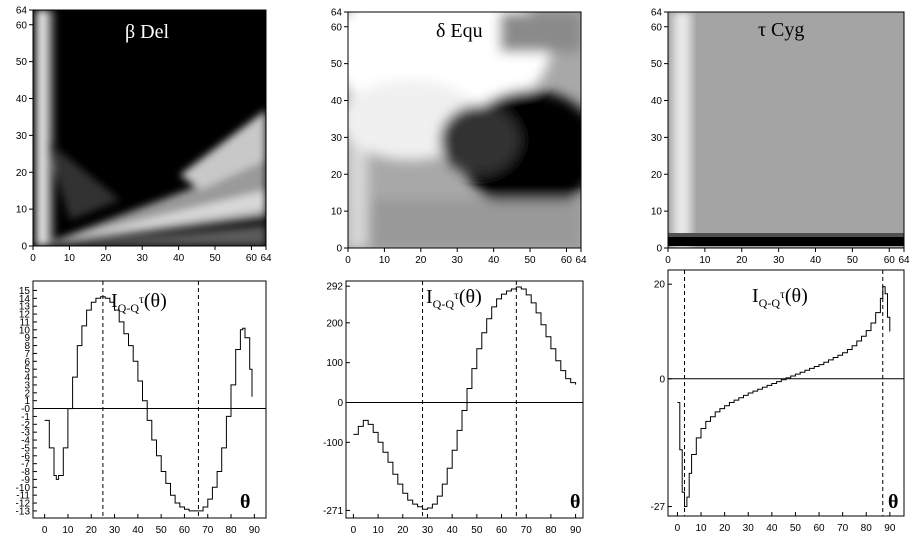 This screenshot has width=912, height=539. What do you see at coordinates (25, 433) in the screenshot?
I see `y-tick-label: -3` at bounding box center [25, 433].